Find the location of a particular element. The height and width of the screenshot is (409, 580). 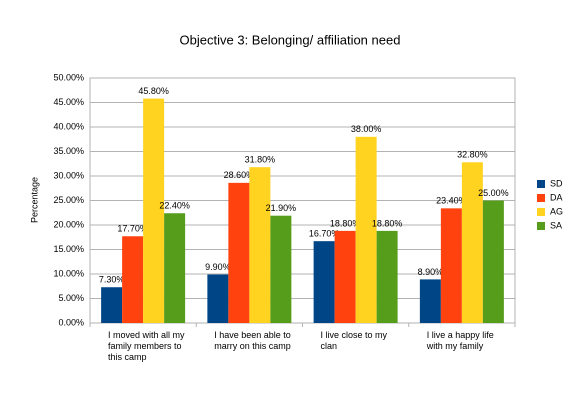

data-label: 17.70% is located at coordinates (132, 229).